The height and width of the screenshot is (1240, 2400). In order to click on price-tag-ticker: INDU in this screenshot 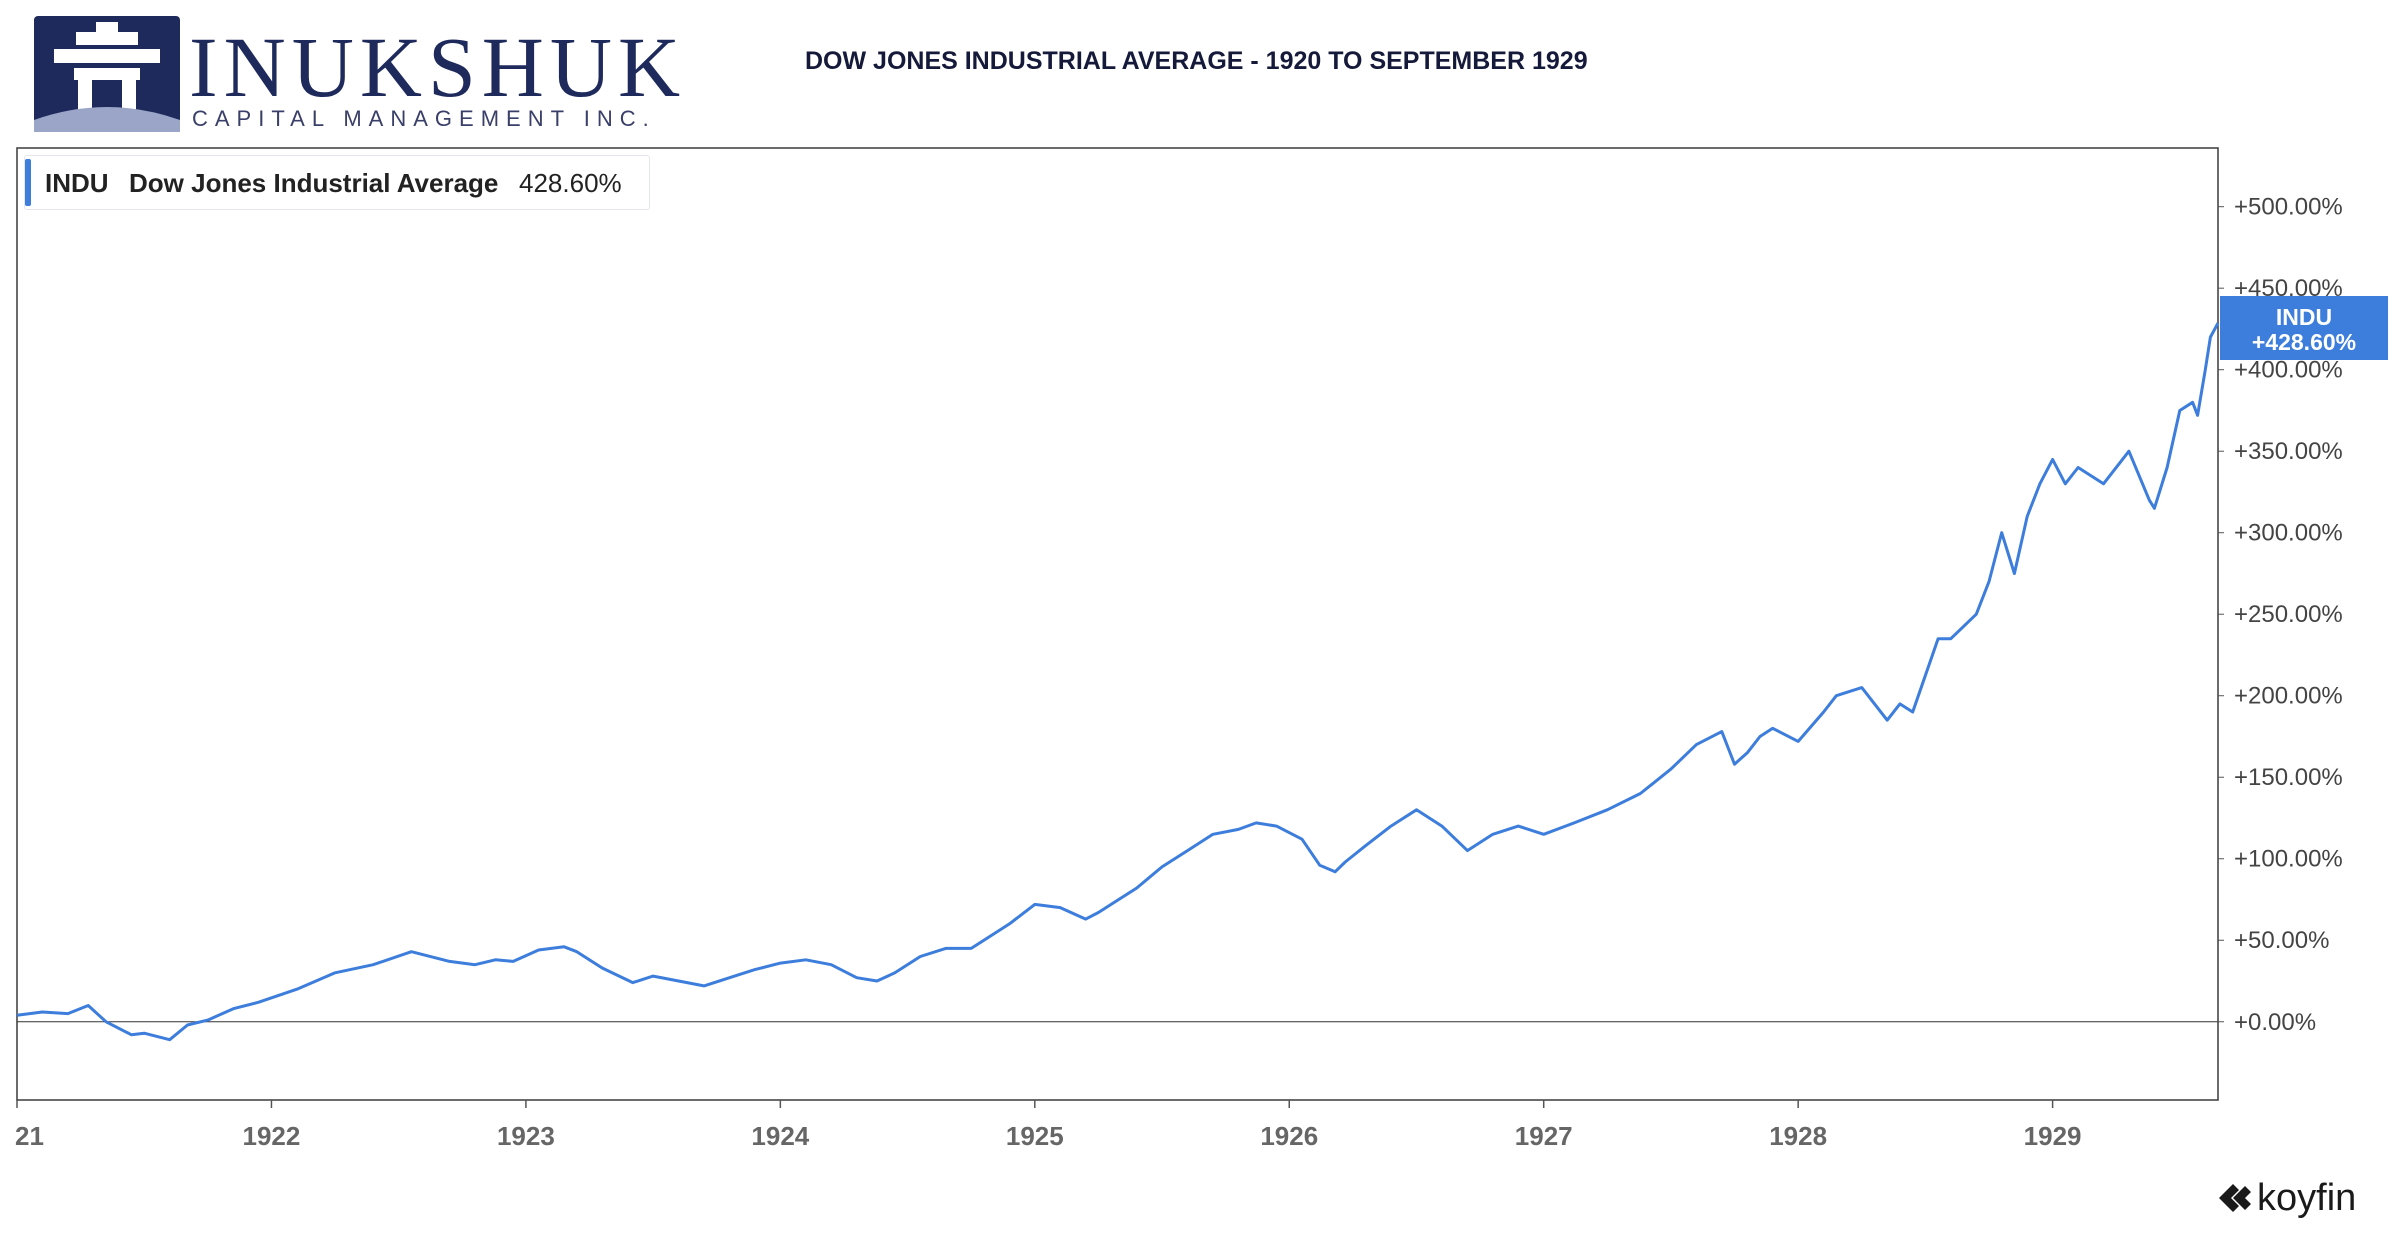, I will do `click(2304, 317)`.